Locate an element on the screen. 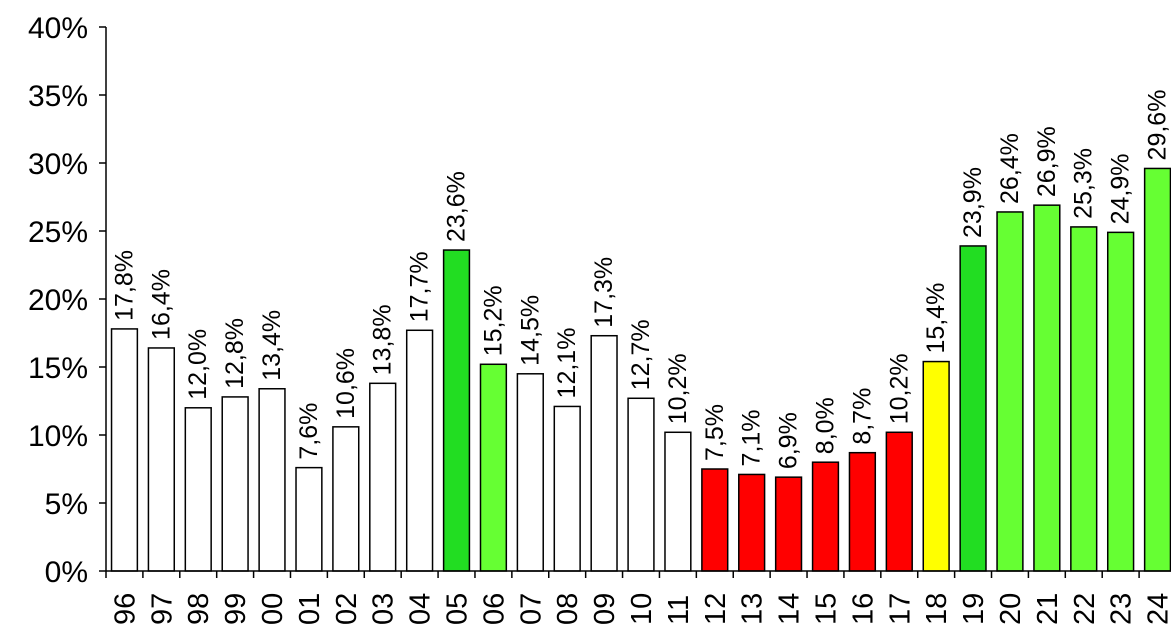 The height and width of the screenshot is (628, 1171). x-tick-label: 16 is located at coordinates (863, 609).